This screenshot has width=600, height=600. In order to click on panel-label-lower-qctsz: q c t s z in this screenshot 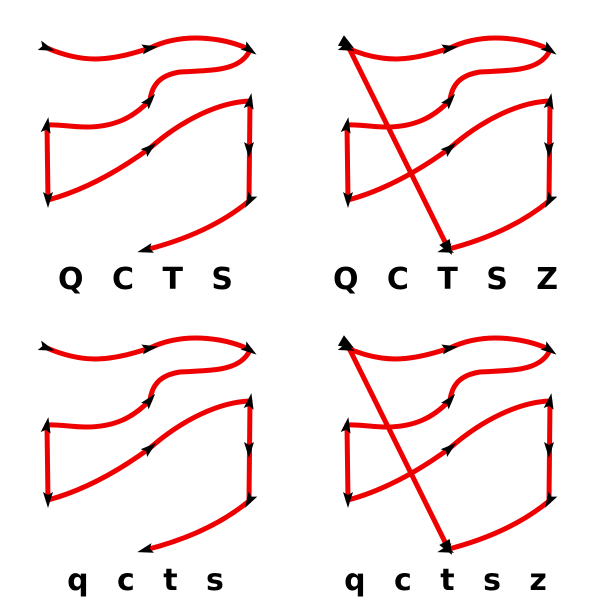, I will do `click(450, 580)`.